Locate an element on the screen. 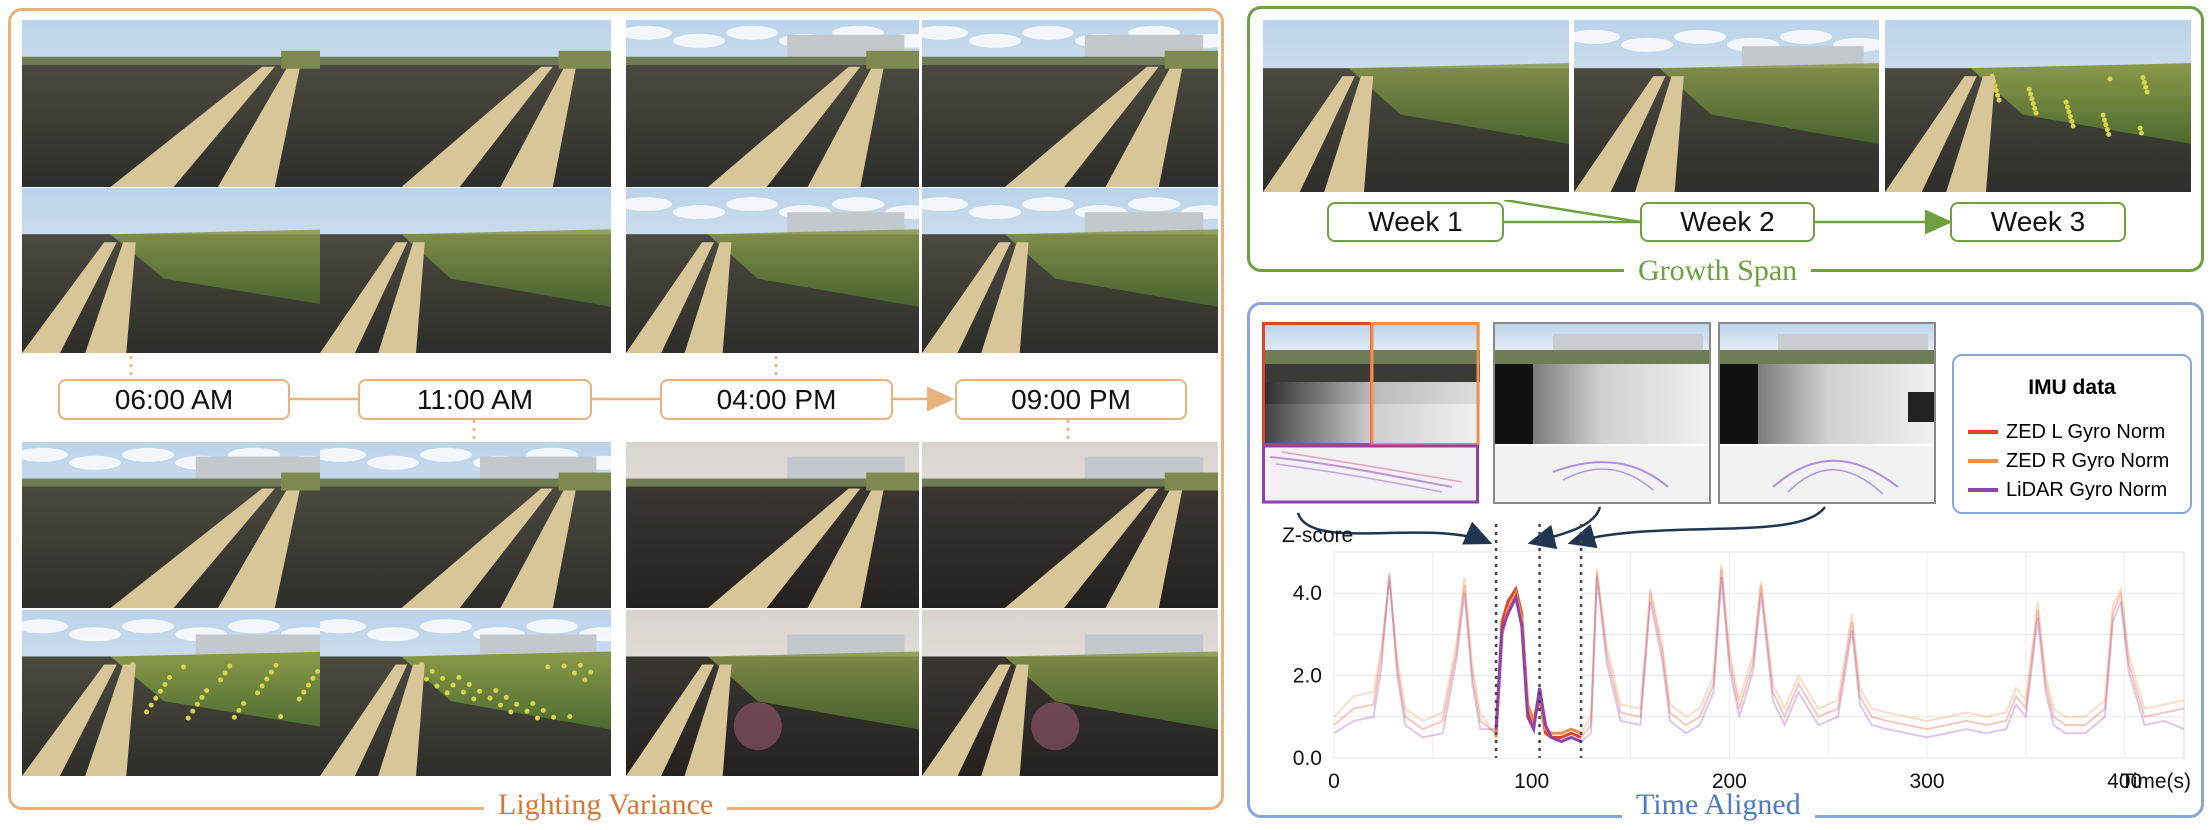 Image resolution: width=2212 pixels, height=830 pixels. series-zed-r-line-faded is located at coordinates (1759, 652).